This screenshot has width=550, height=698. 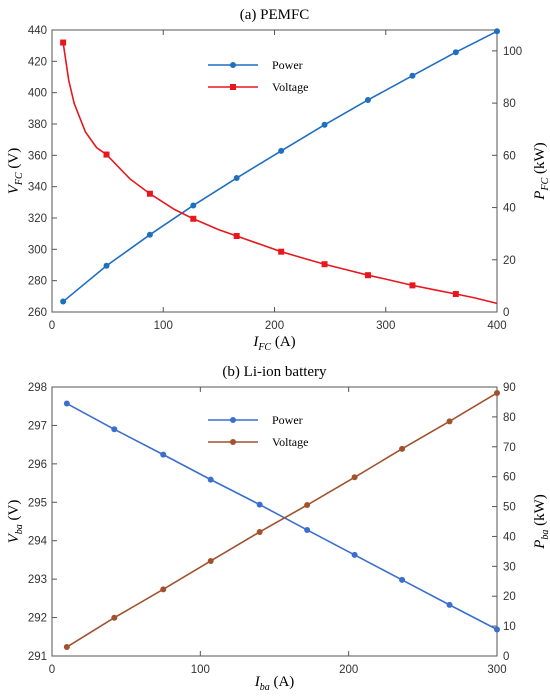 I want to click on y-left-tick-label: 291, so click(x=37, y=657).